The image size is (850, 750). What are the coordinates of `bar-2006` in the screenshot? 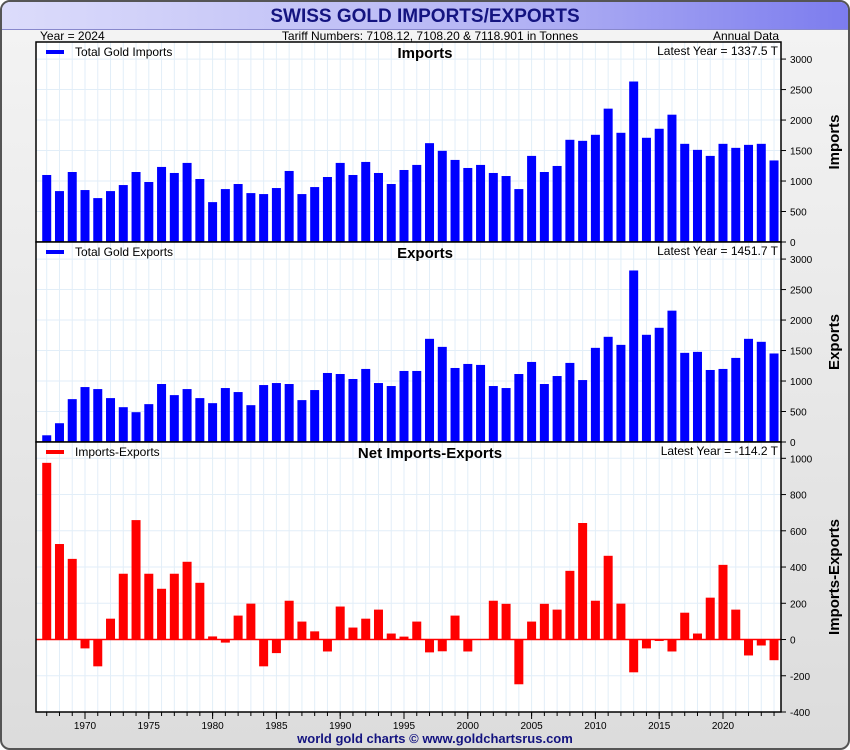 It's located at (544, 621).